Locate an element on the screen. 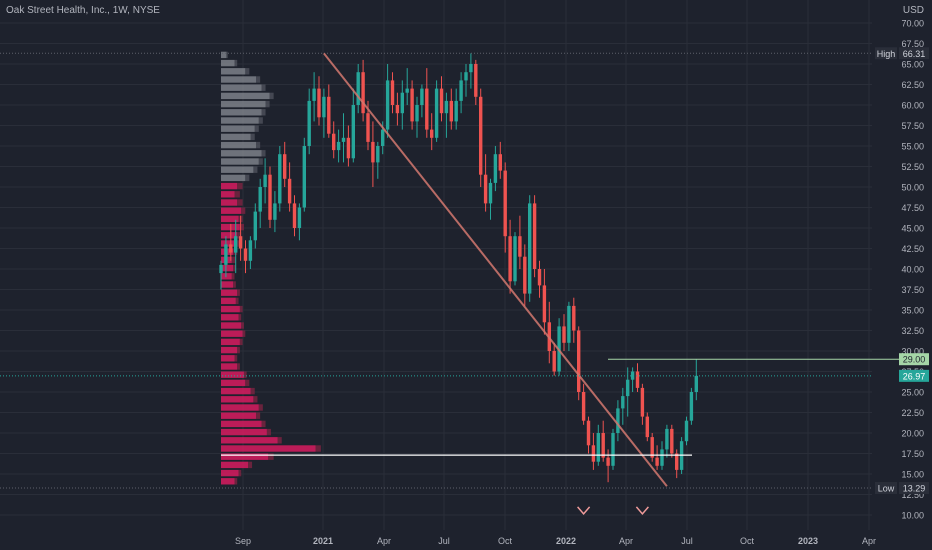 Image resolution: width=932 pixels, height=550 pixels. x-tick-label: Apr is located at coordinates (384, 541).